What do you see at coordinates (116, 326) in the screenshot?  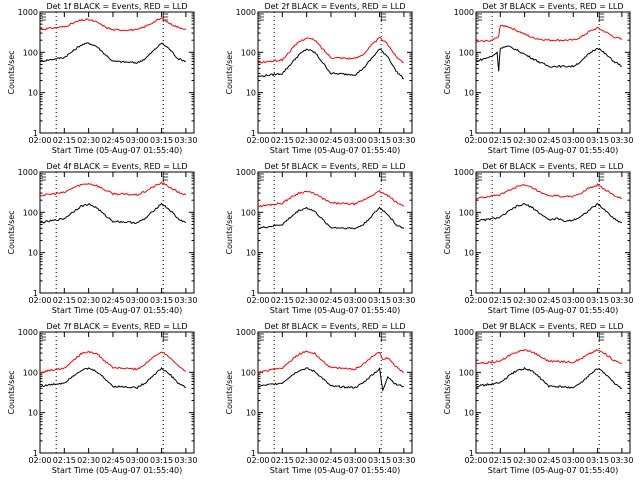 I see `panel-title: Det 7f BLACK = Events, RED = LLD` at bounding box center [116, 326].